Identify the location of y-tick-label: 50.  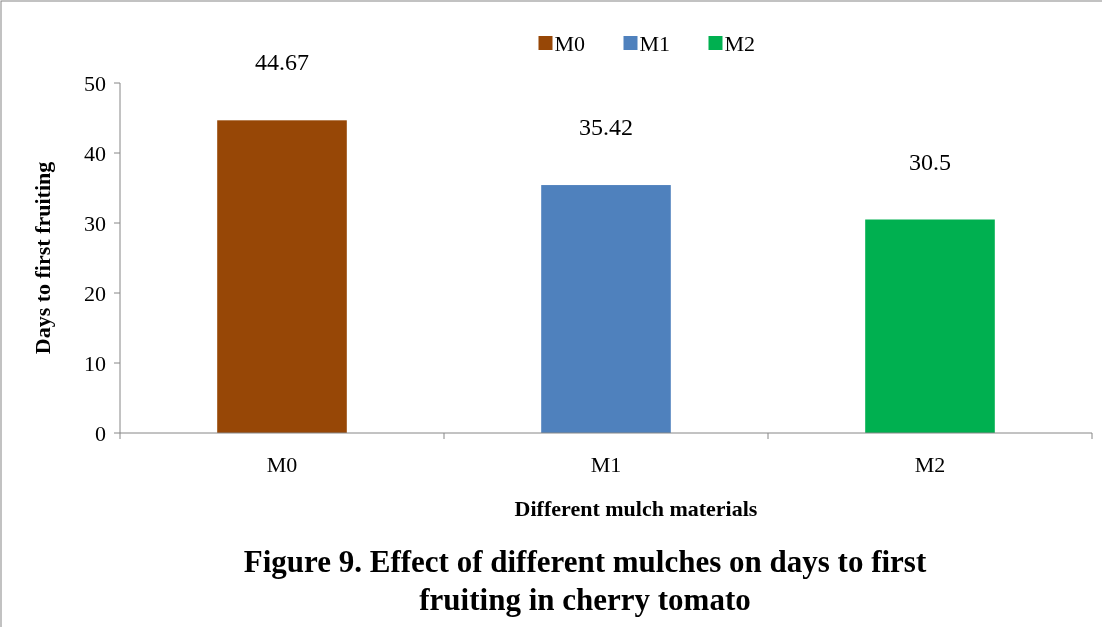
(95, 83).